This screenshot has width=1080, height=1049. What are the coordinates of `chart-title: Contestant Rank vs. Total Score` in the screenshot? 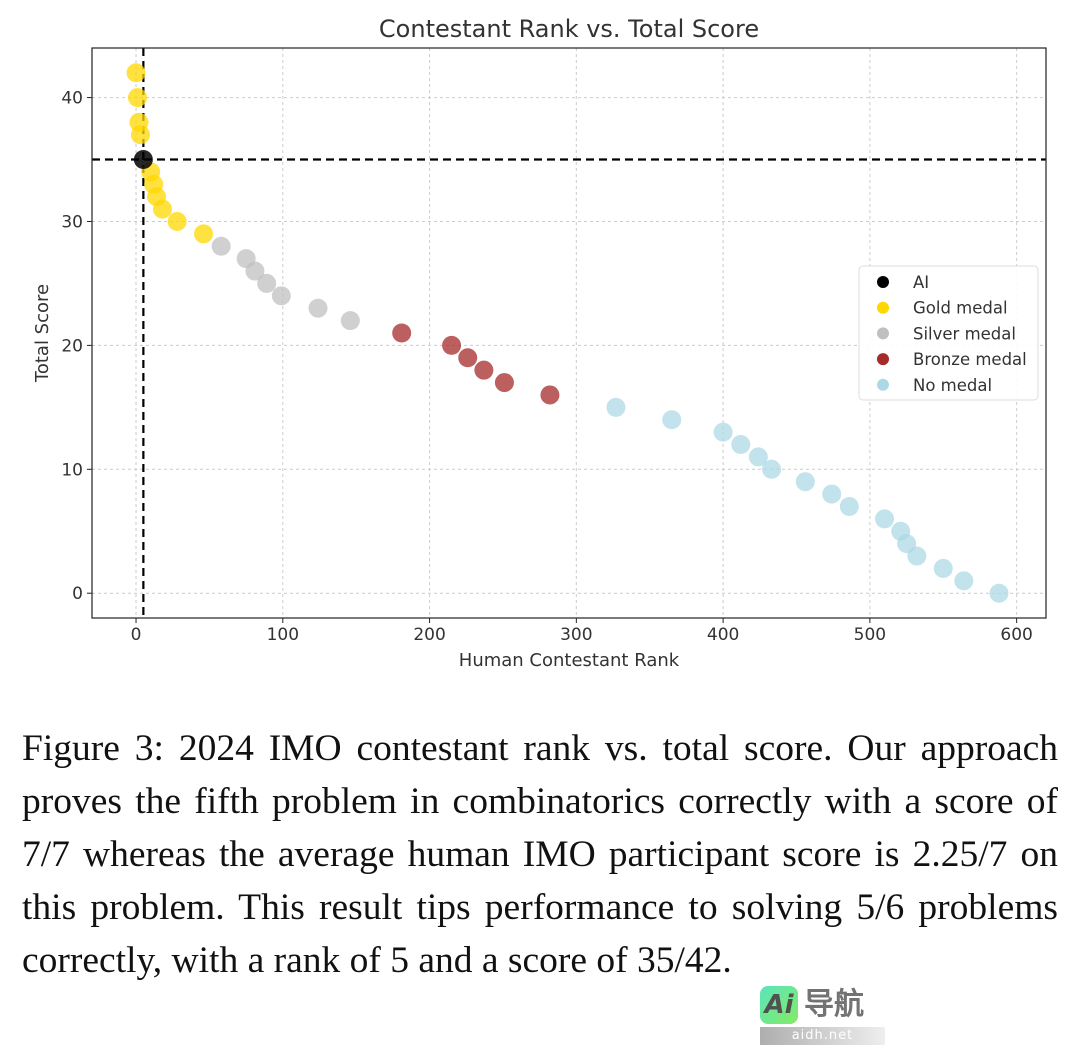 It's located at (569, 29).